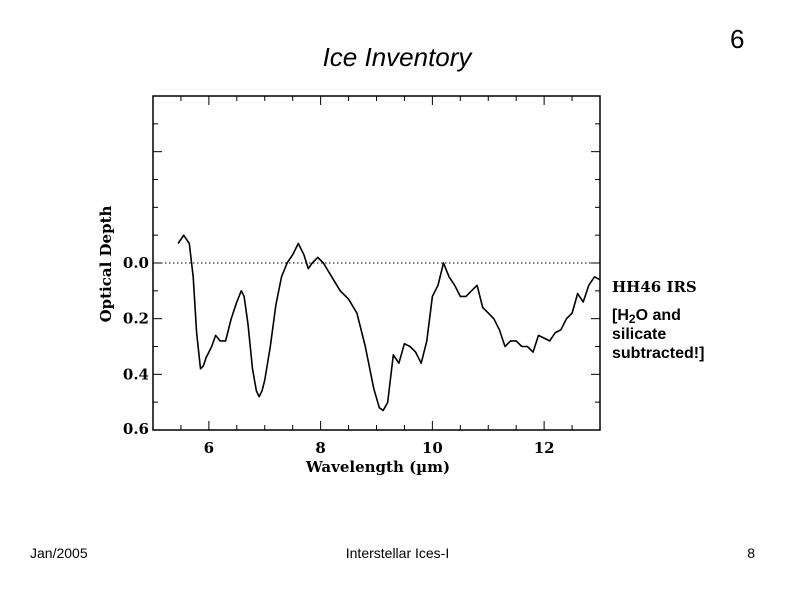 This screenshot has width=793, height=596. What do you see at coordinates (632, 319) in the screenshot?
I see `subscript-2: 2` at bounding box center [632, 319].